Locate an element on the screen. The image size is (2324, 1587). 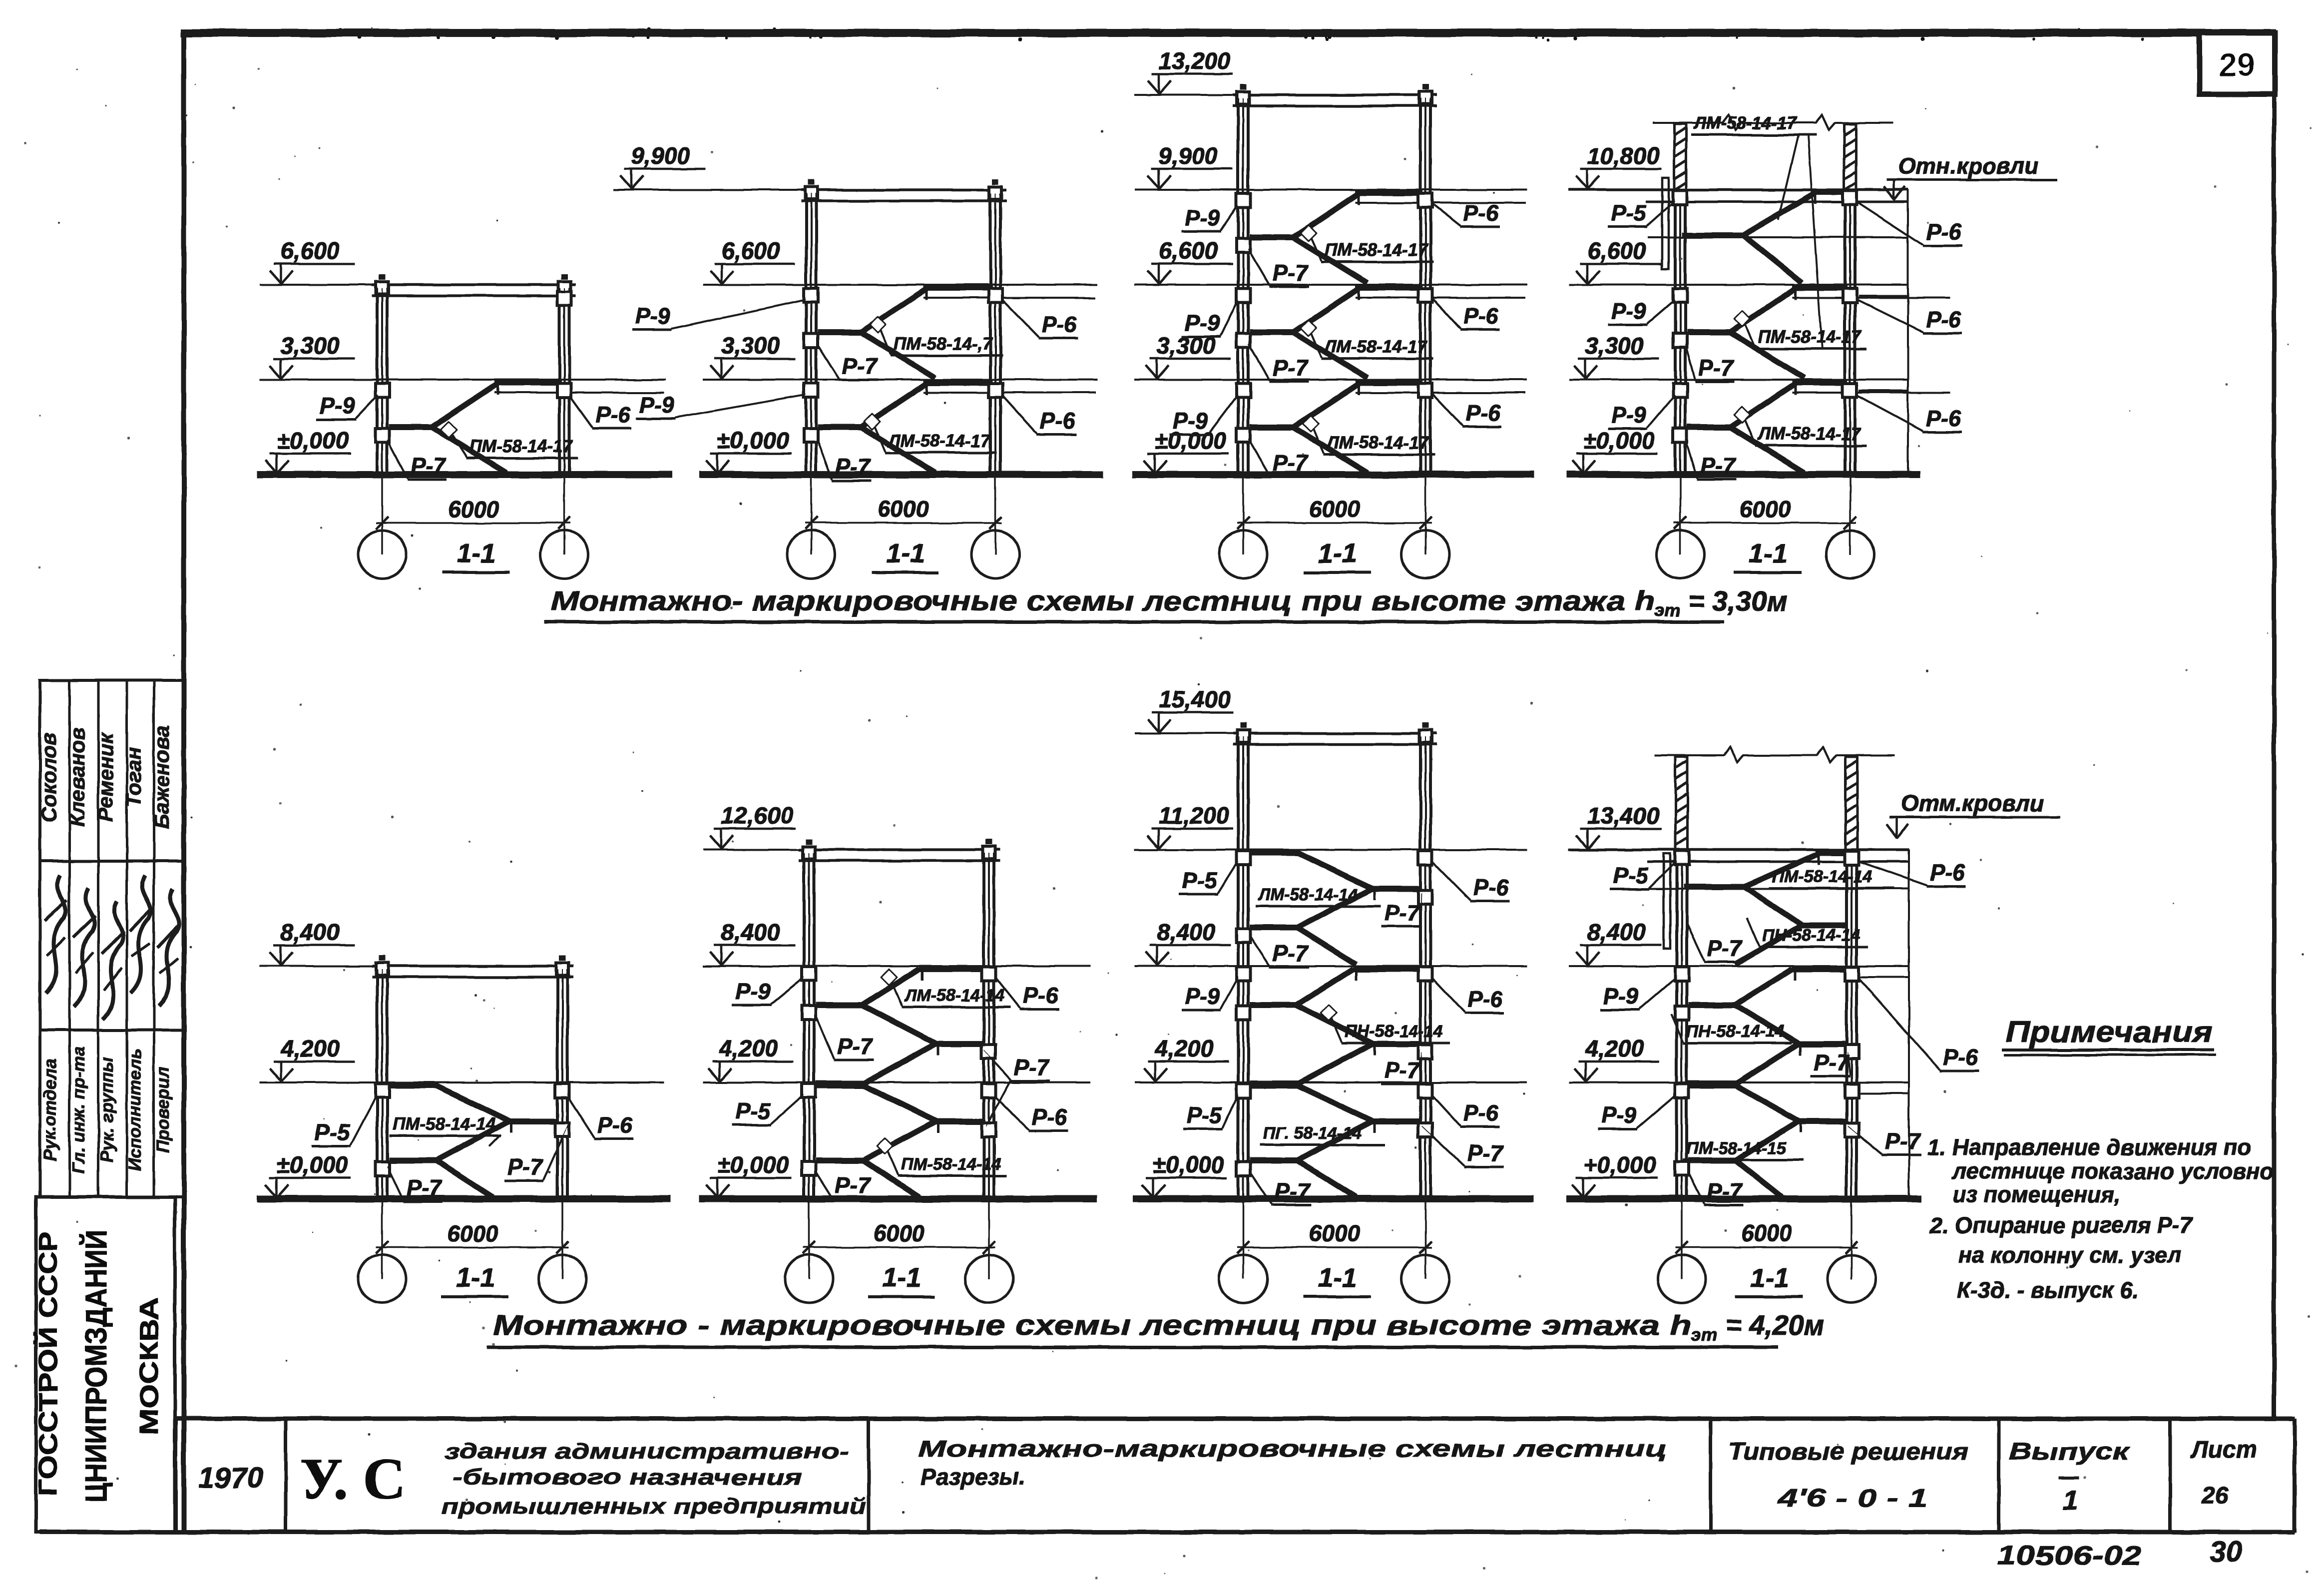
svg-text: У. С is located at coordinates (353, 1479).